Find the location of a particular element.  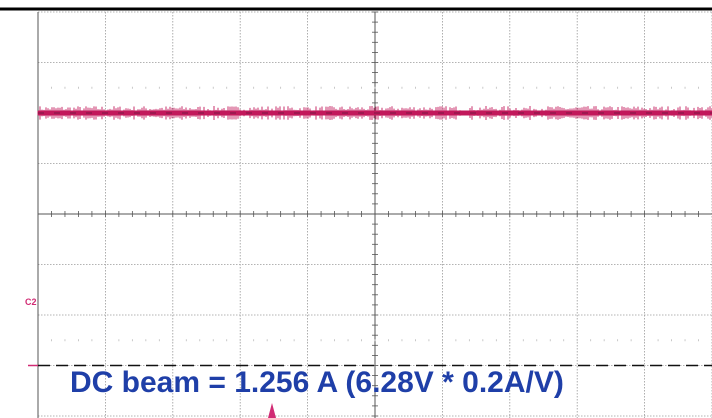

dc-beam-annotation: DC beam = 1.256 A (6.28V * 0.2A/V) is located at coordinates (317, 382).